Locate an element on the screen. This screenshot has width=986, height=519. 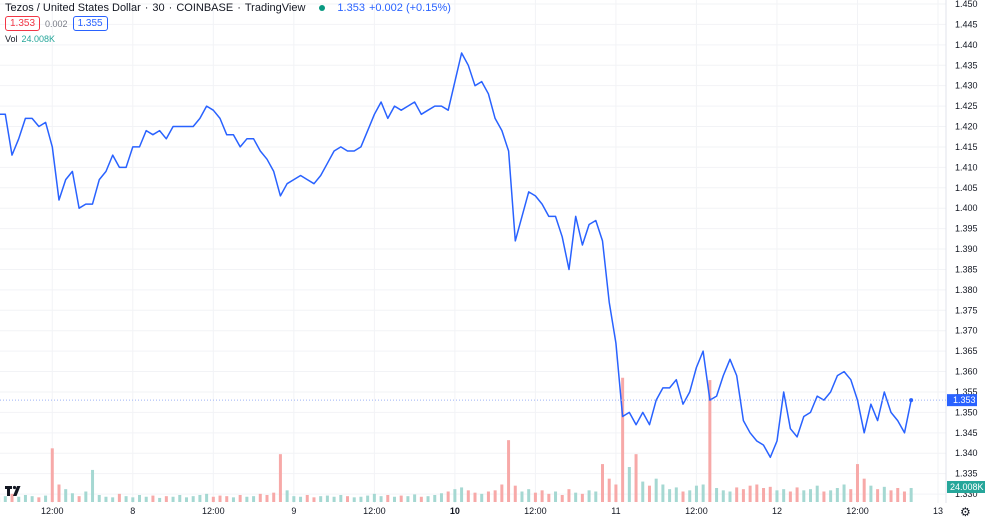
last-price-badge-label: 1.353 is located at coordinates (964, 400).